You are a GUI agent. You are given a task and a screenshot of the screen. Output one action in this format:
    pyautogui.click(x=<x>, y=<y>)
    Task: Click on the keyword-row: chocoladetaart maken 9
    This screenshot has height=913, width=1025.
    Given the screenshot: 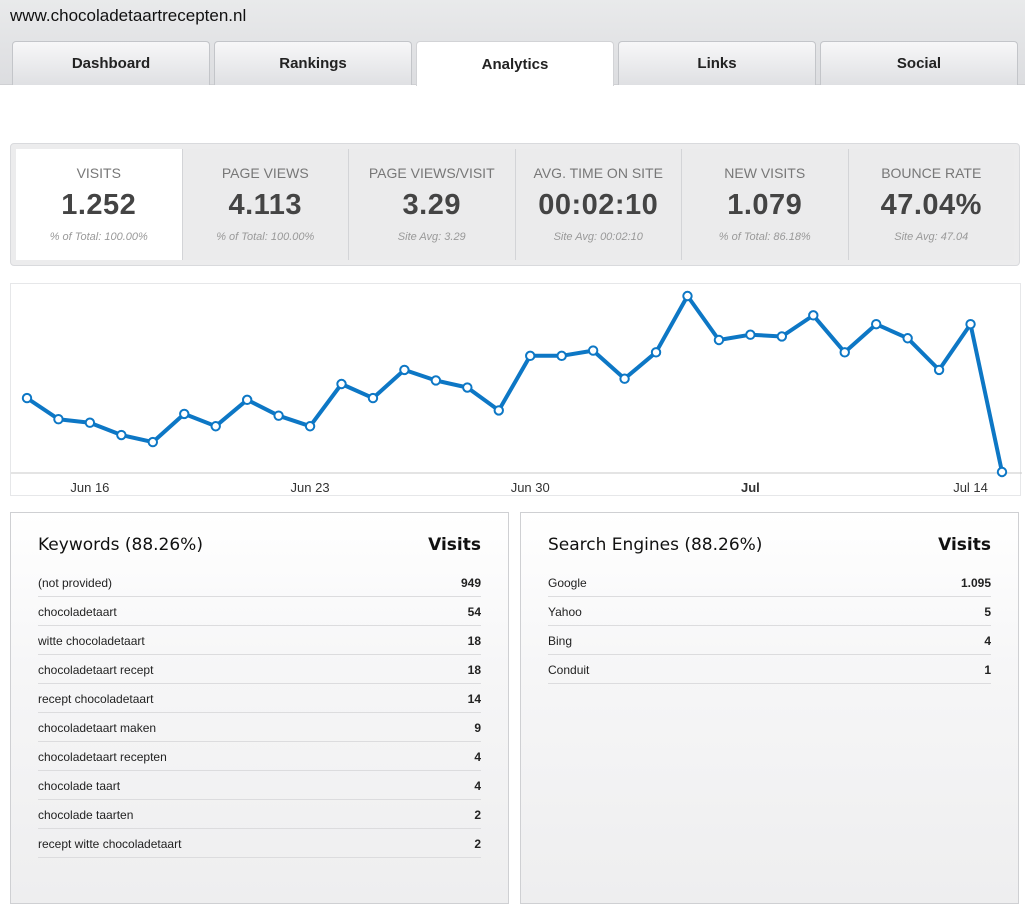 What is the action you would take?
    pyautogui.click(x=259, y=727)
    